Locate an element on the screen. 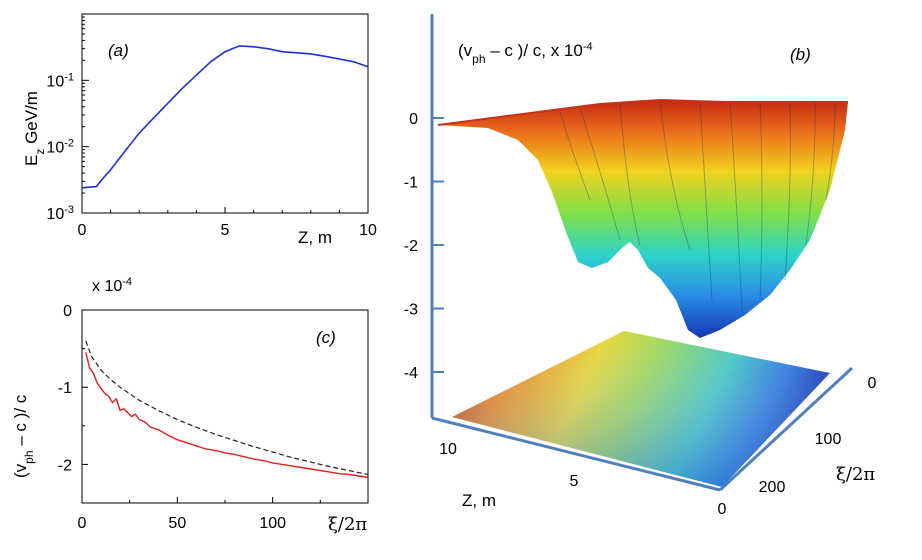 This screenshot has height=560, width=922. panel-c-ticks: 0 50 100 0 -1 -2 is located at coordinates (189, 417).